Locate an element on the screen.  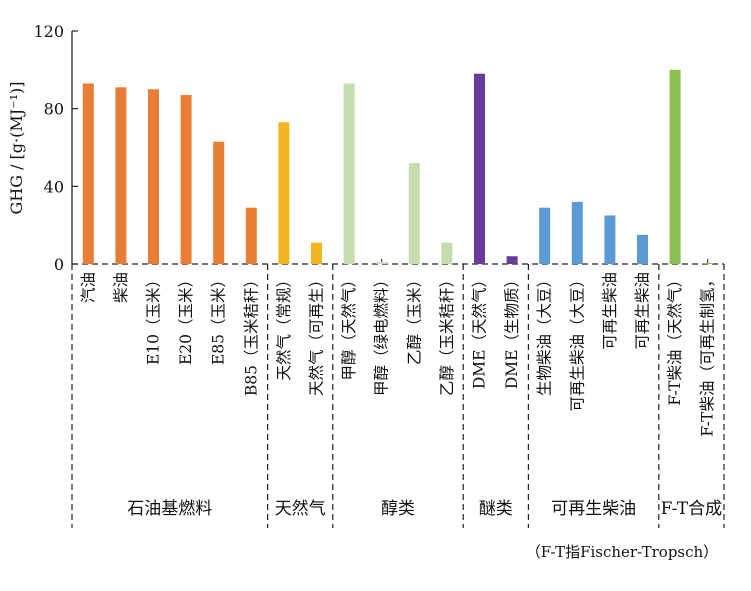
y-tick-label: 120 is located at coordinates (48, 31).